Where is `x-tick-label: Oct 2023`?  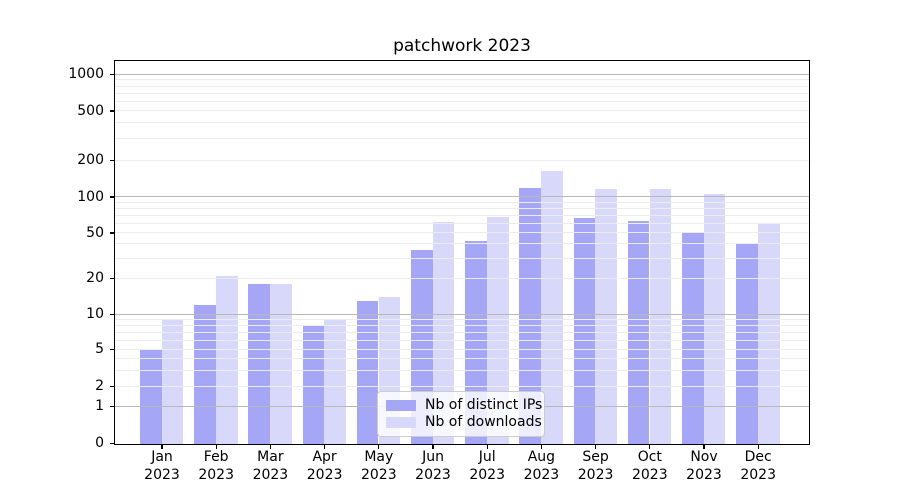 x-tick-label: Oct 2023 is located at coordinates (650, 466).